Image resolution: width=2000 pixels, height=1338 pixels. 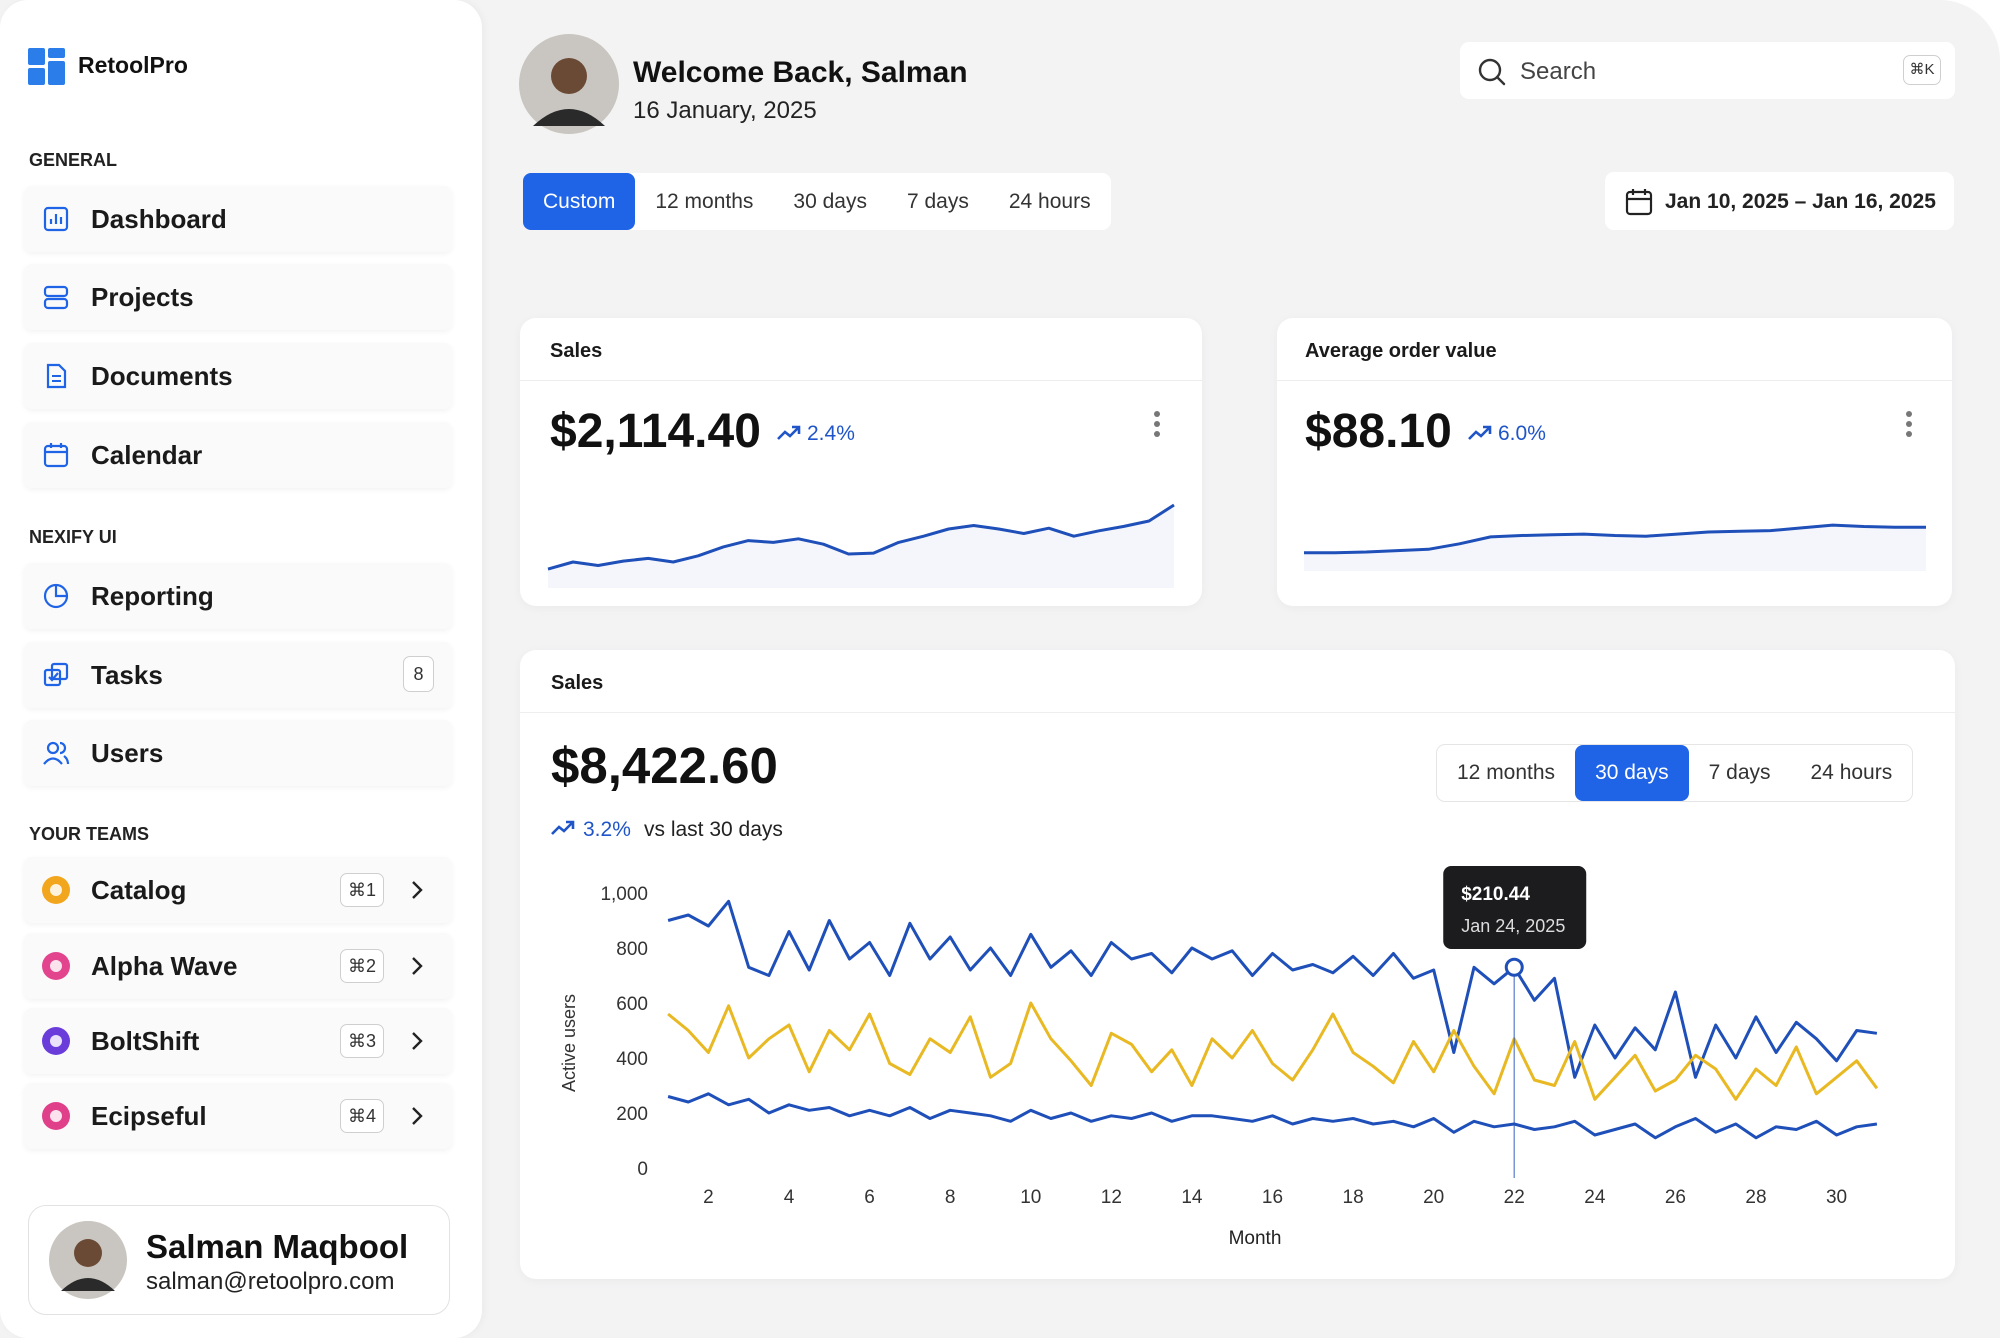 What do you see at coordinates (1378, 431) in the screenshot?
I see `card-value: $88.10` at bounding box center [1378, 431].